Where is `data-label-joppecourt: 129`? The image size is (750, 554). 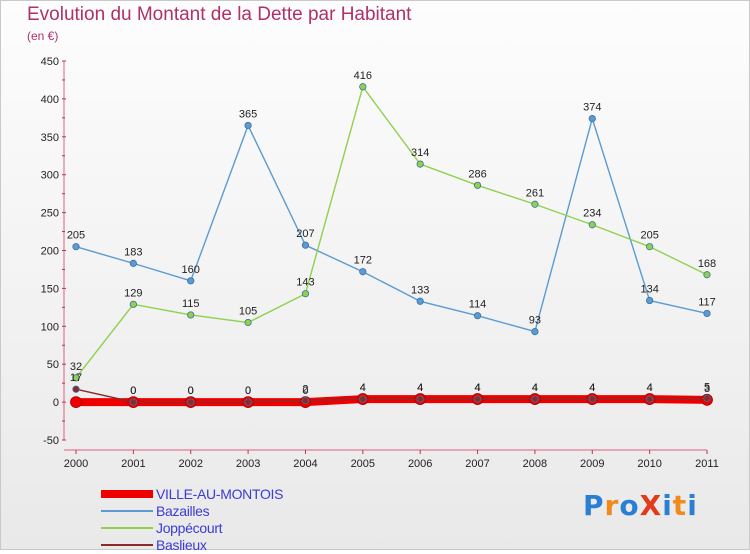 data-label-joppecourt: 129 is located at coordinates (133, 293).